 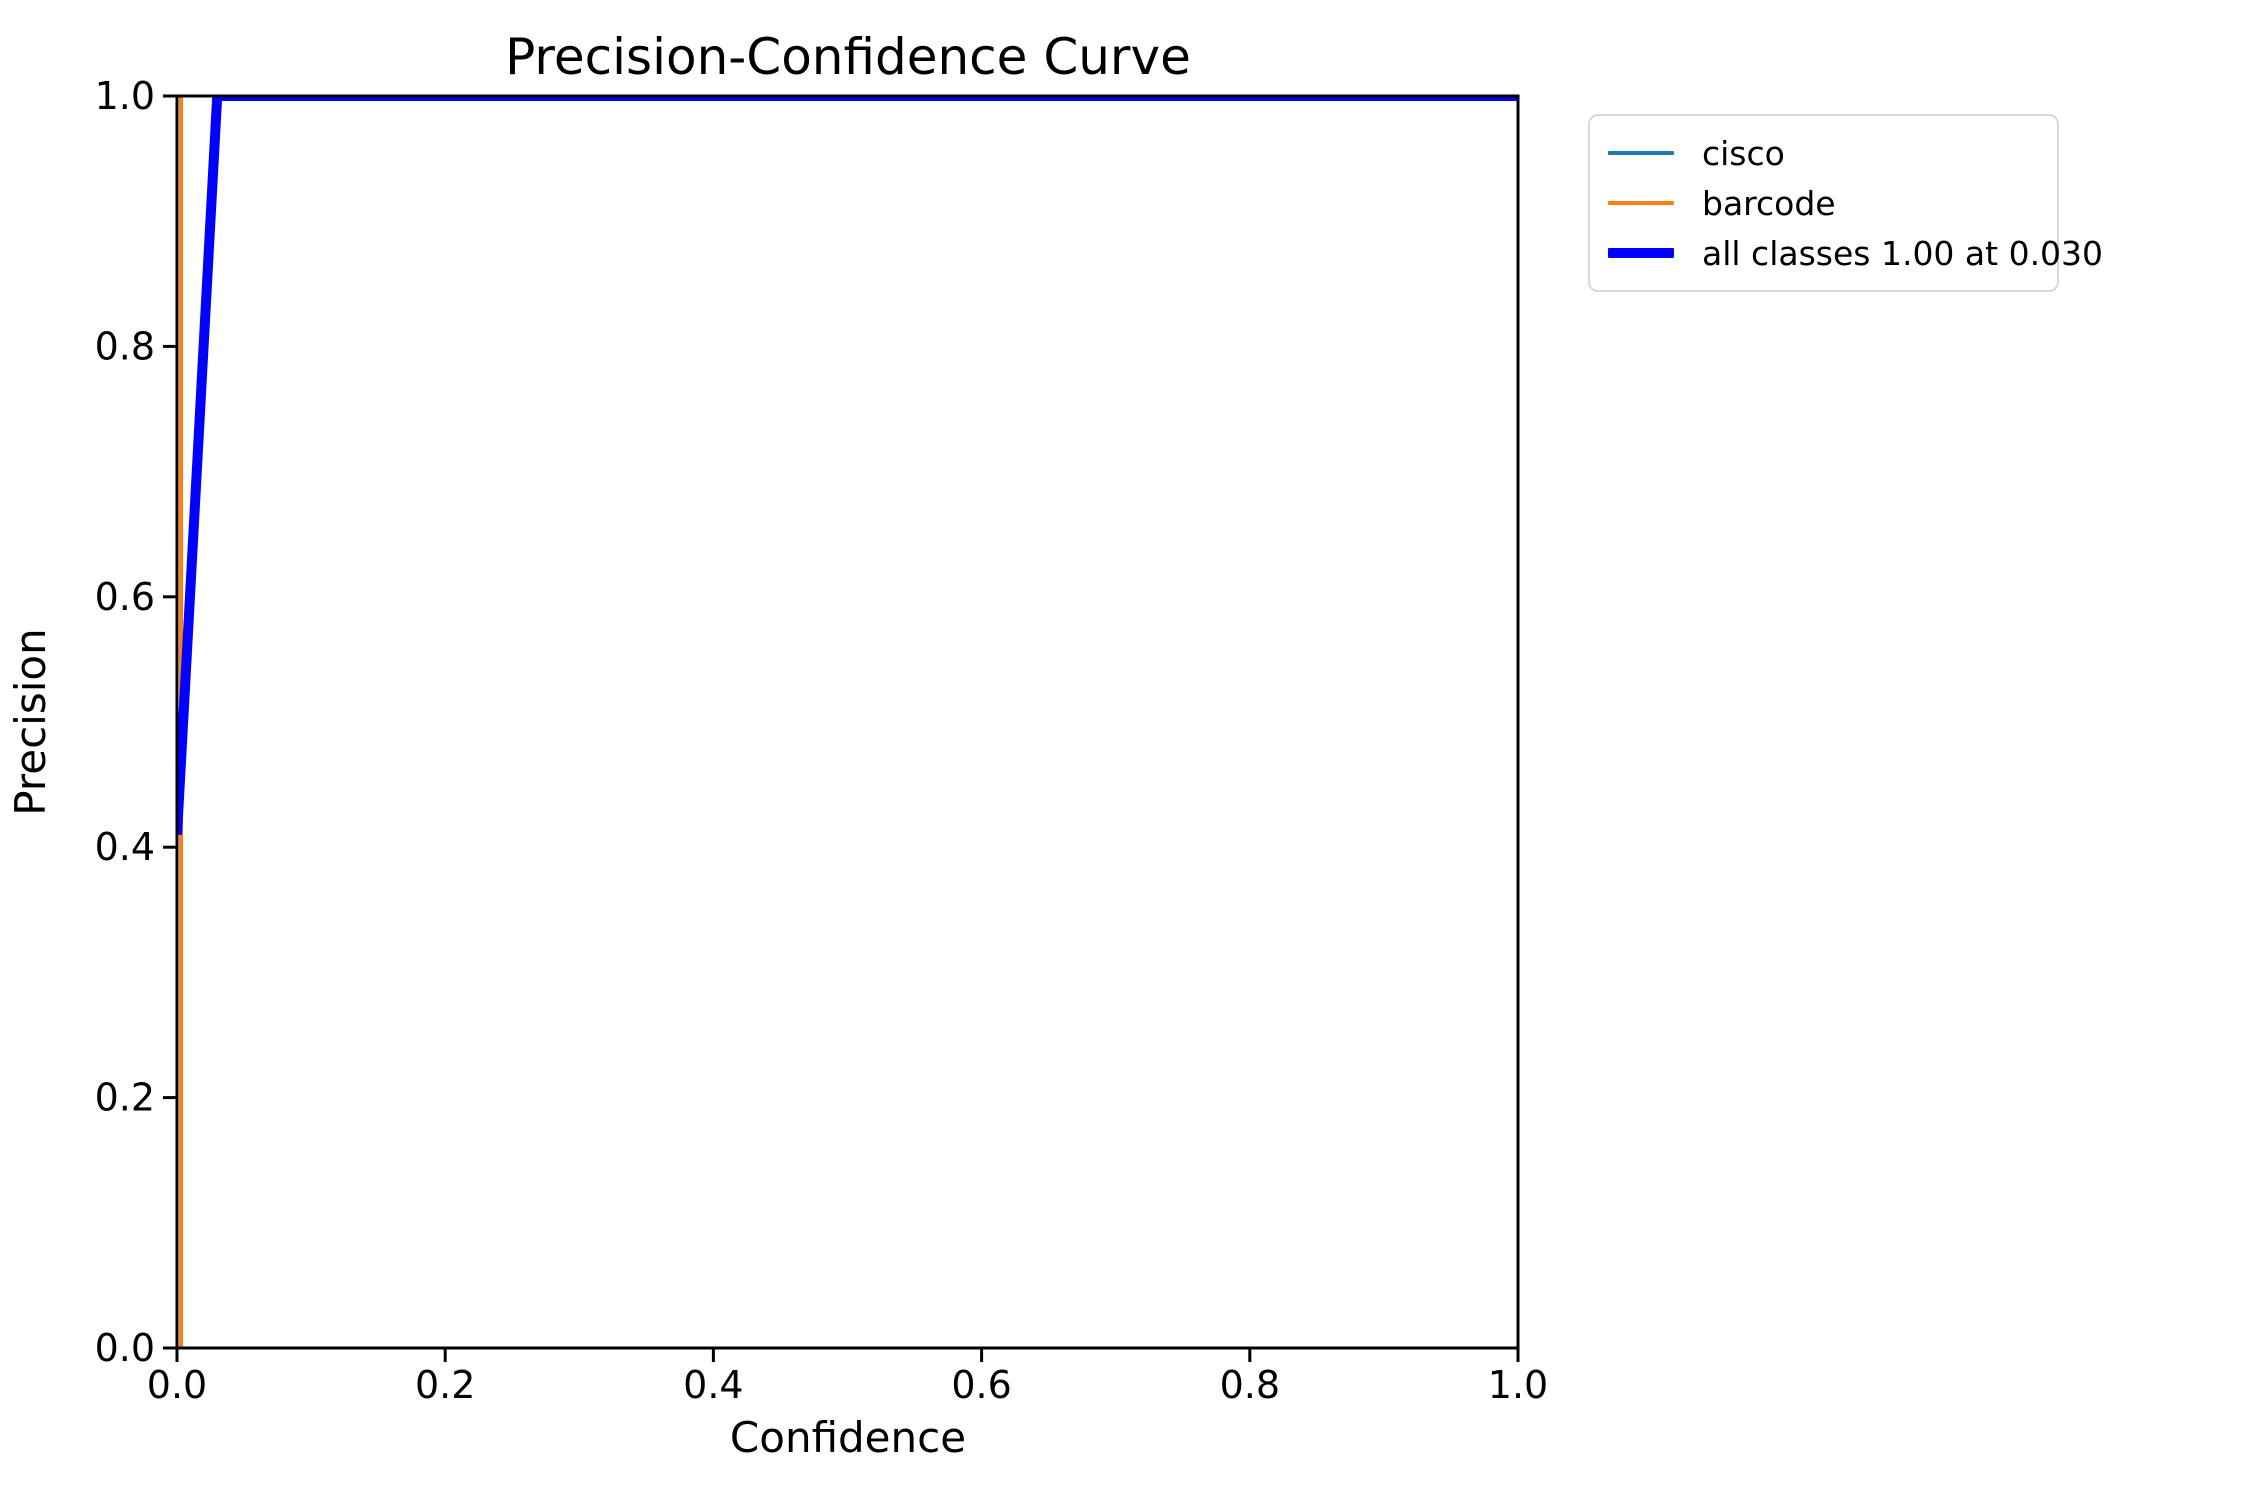 What do you see at coordinates (30, 721) in the screenshot?
I see `y-axis-label: Precision` at bounding box center [30, 721].